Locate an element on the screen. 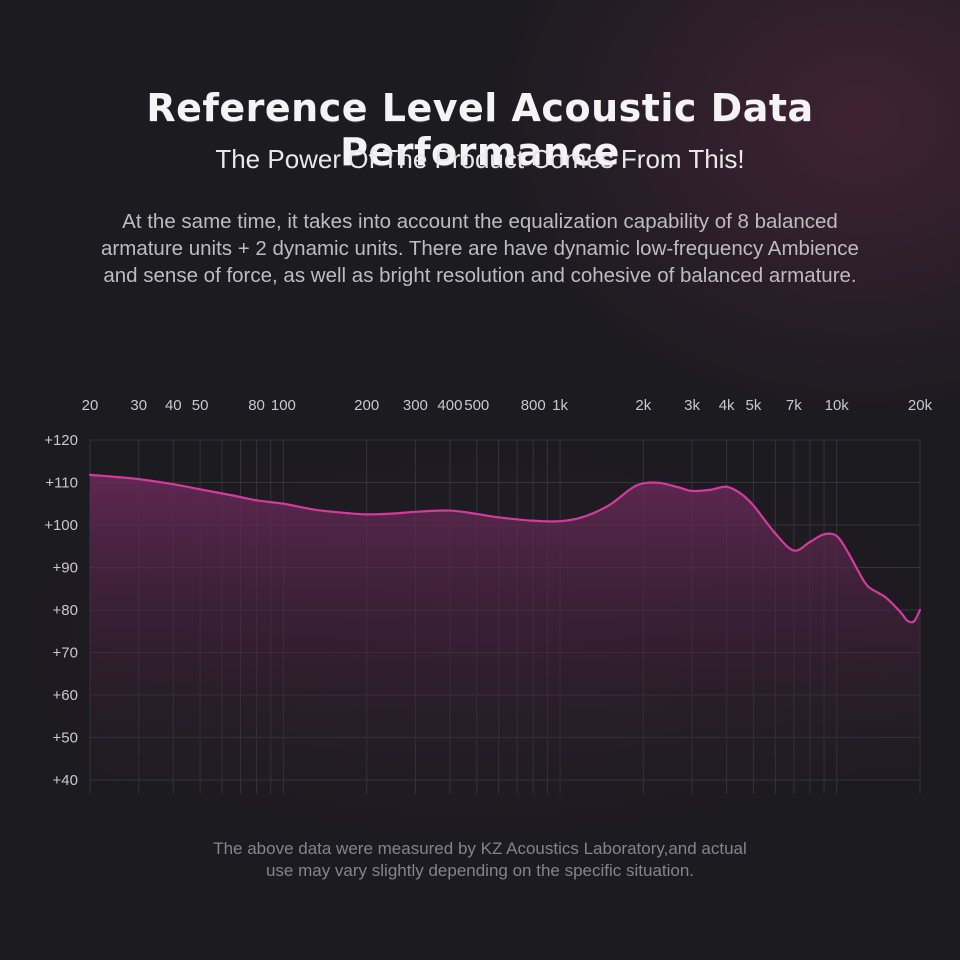 The image size is (960, 960). x-tick-label: 20k is located at coordinates (920, 405).